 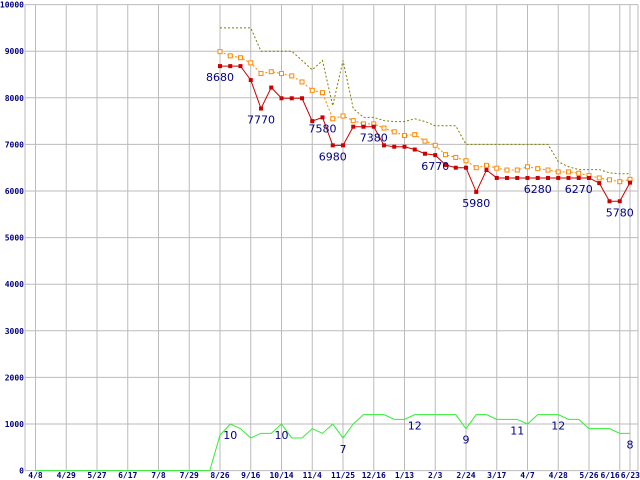 I want to click on y-tick-label: 1000, so click(x=14, y=424).